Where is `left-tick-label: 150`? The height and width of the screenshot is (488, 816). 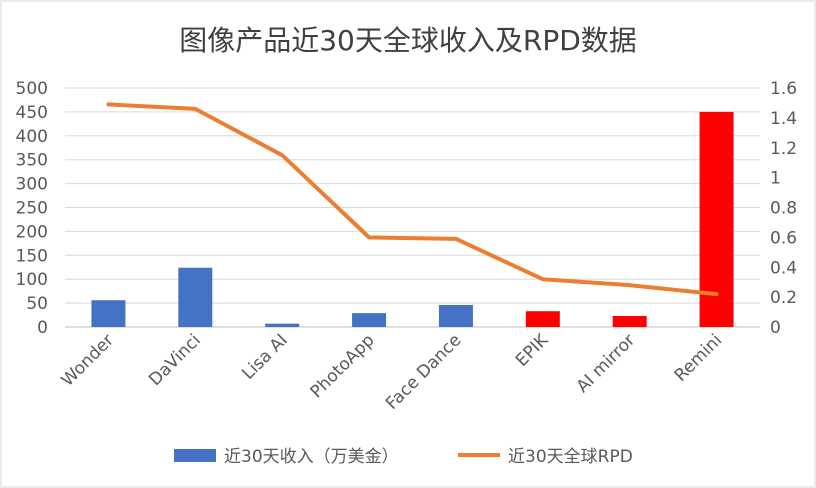 left-tick-label: 150 is located at coordinates (32, 256).